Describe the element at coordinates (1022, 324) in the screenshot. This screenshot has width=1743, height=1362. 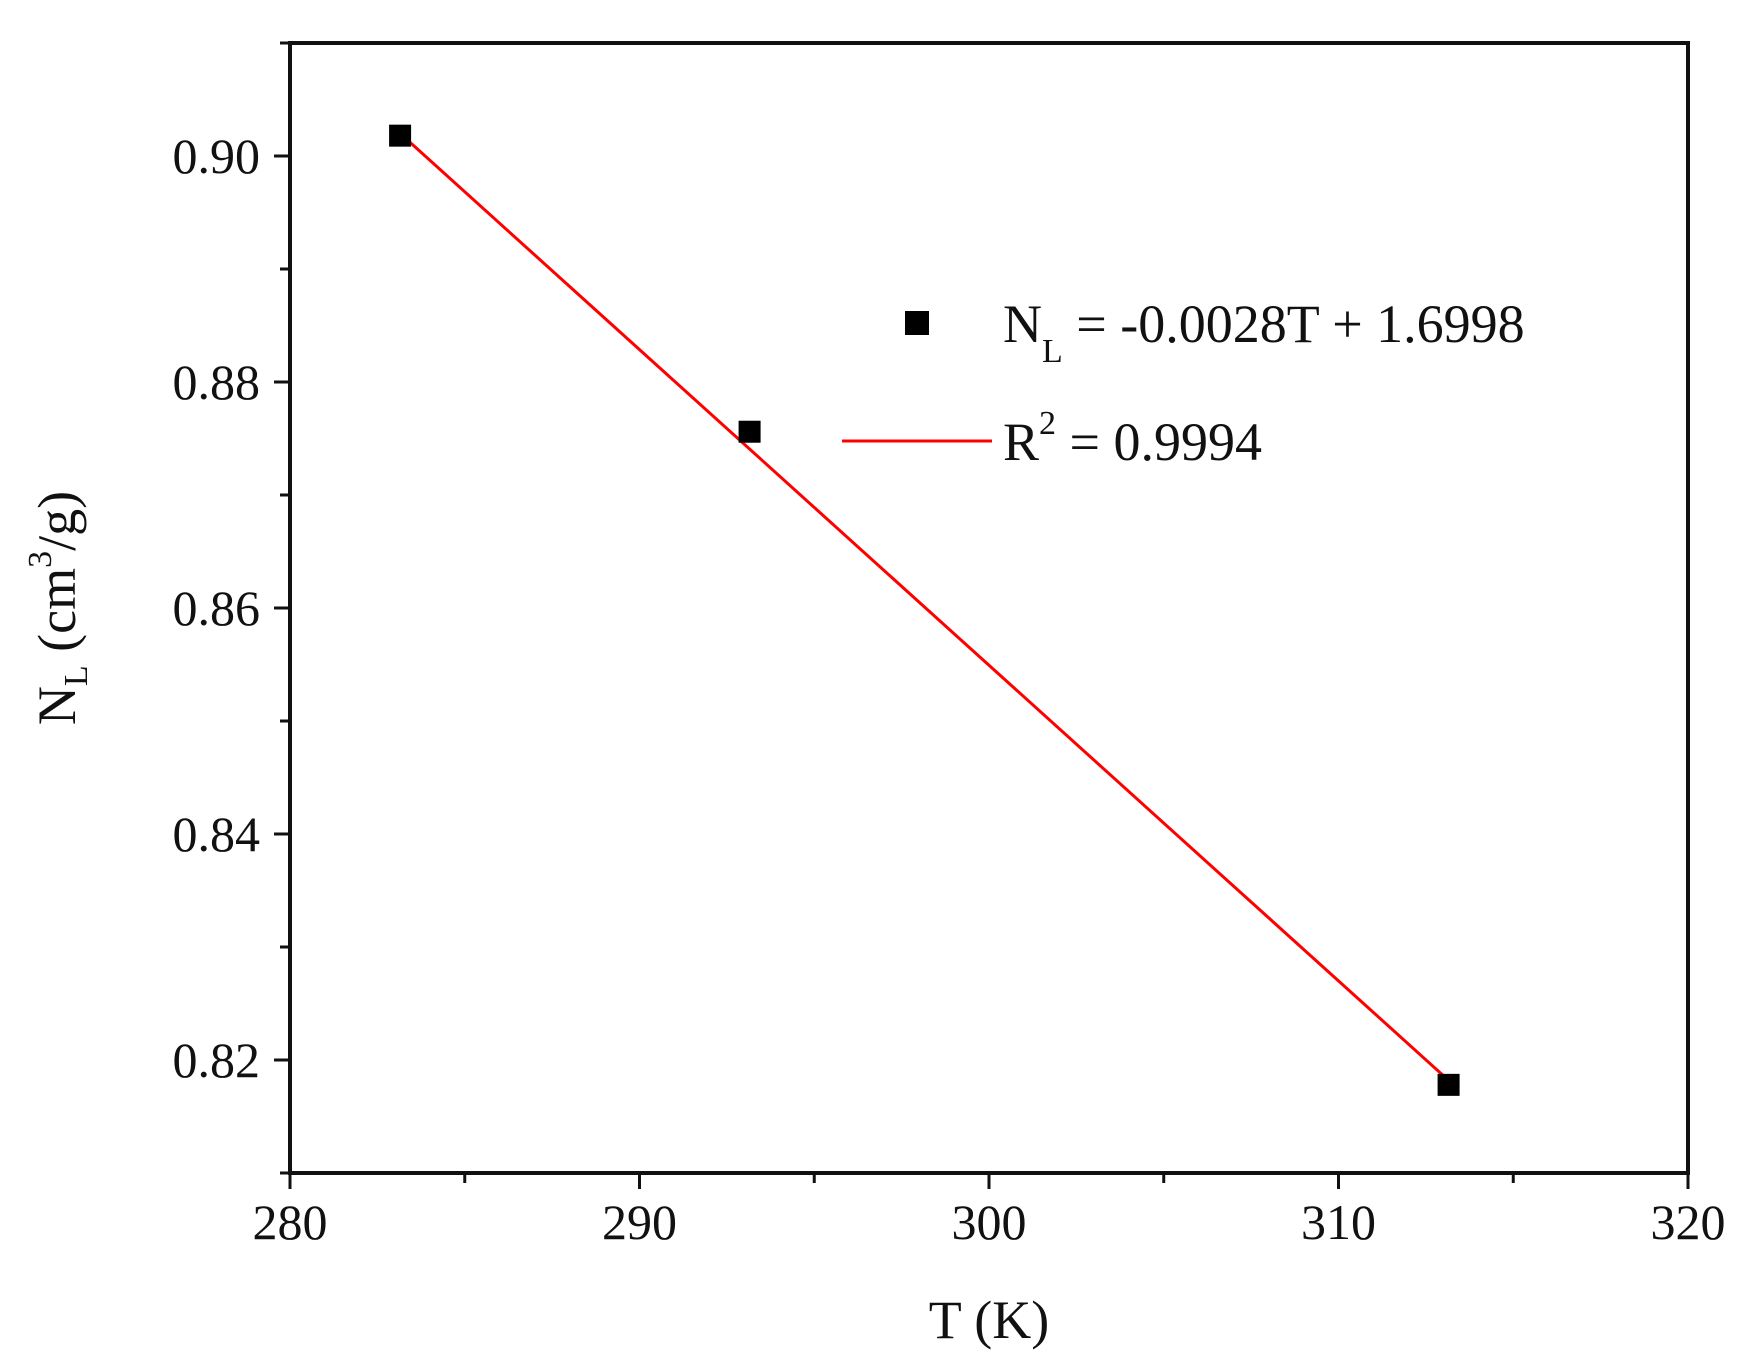
I see `legend-equation-base: N` at that location.